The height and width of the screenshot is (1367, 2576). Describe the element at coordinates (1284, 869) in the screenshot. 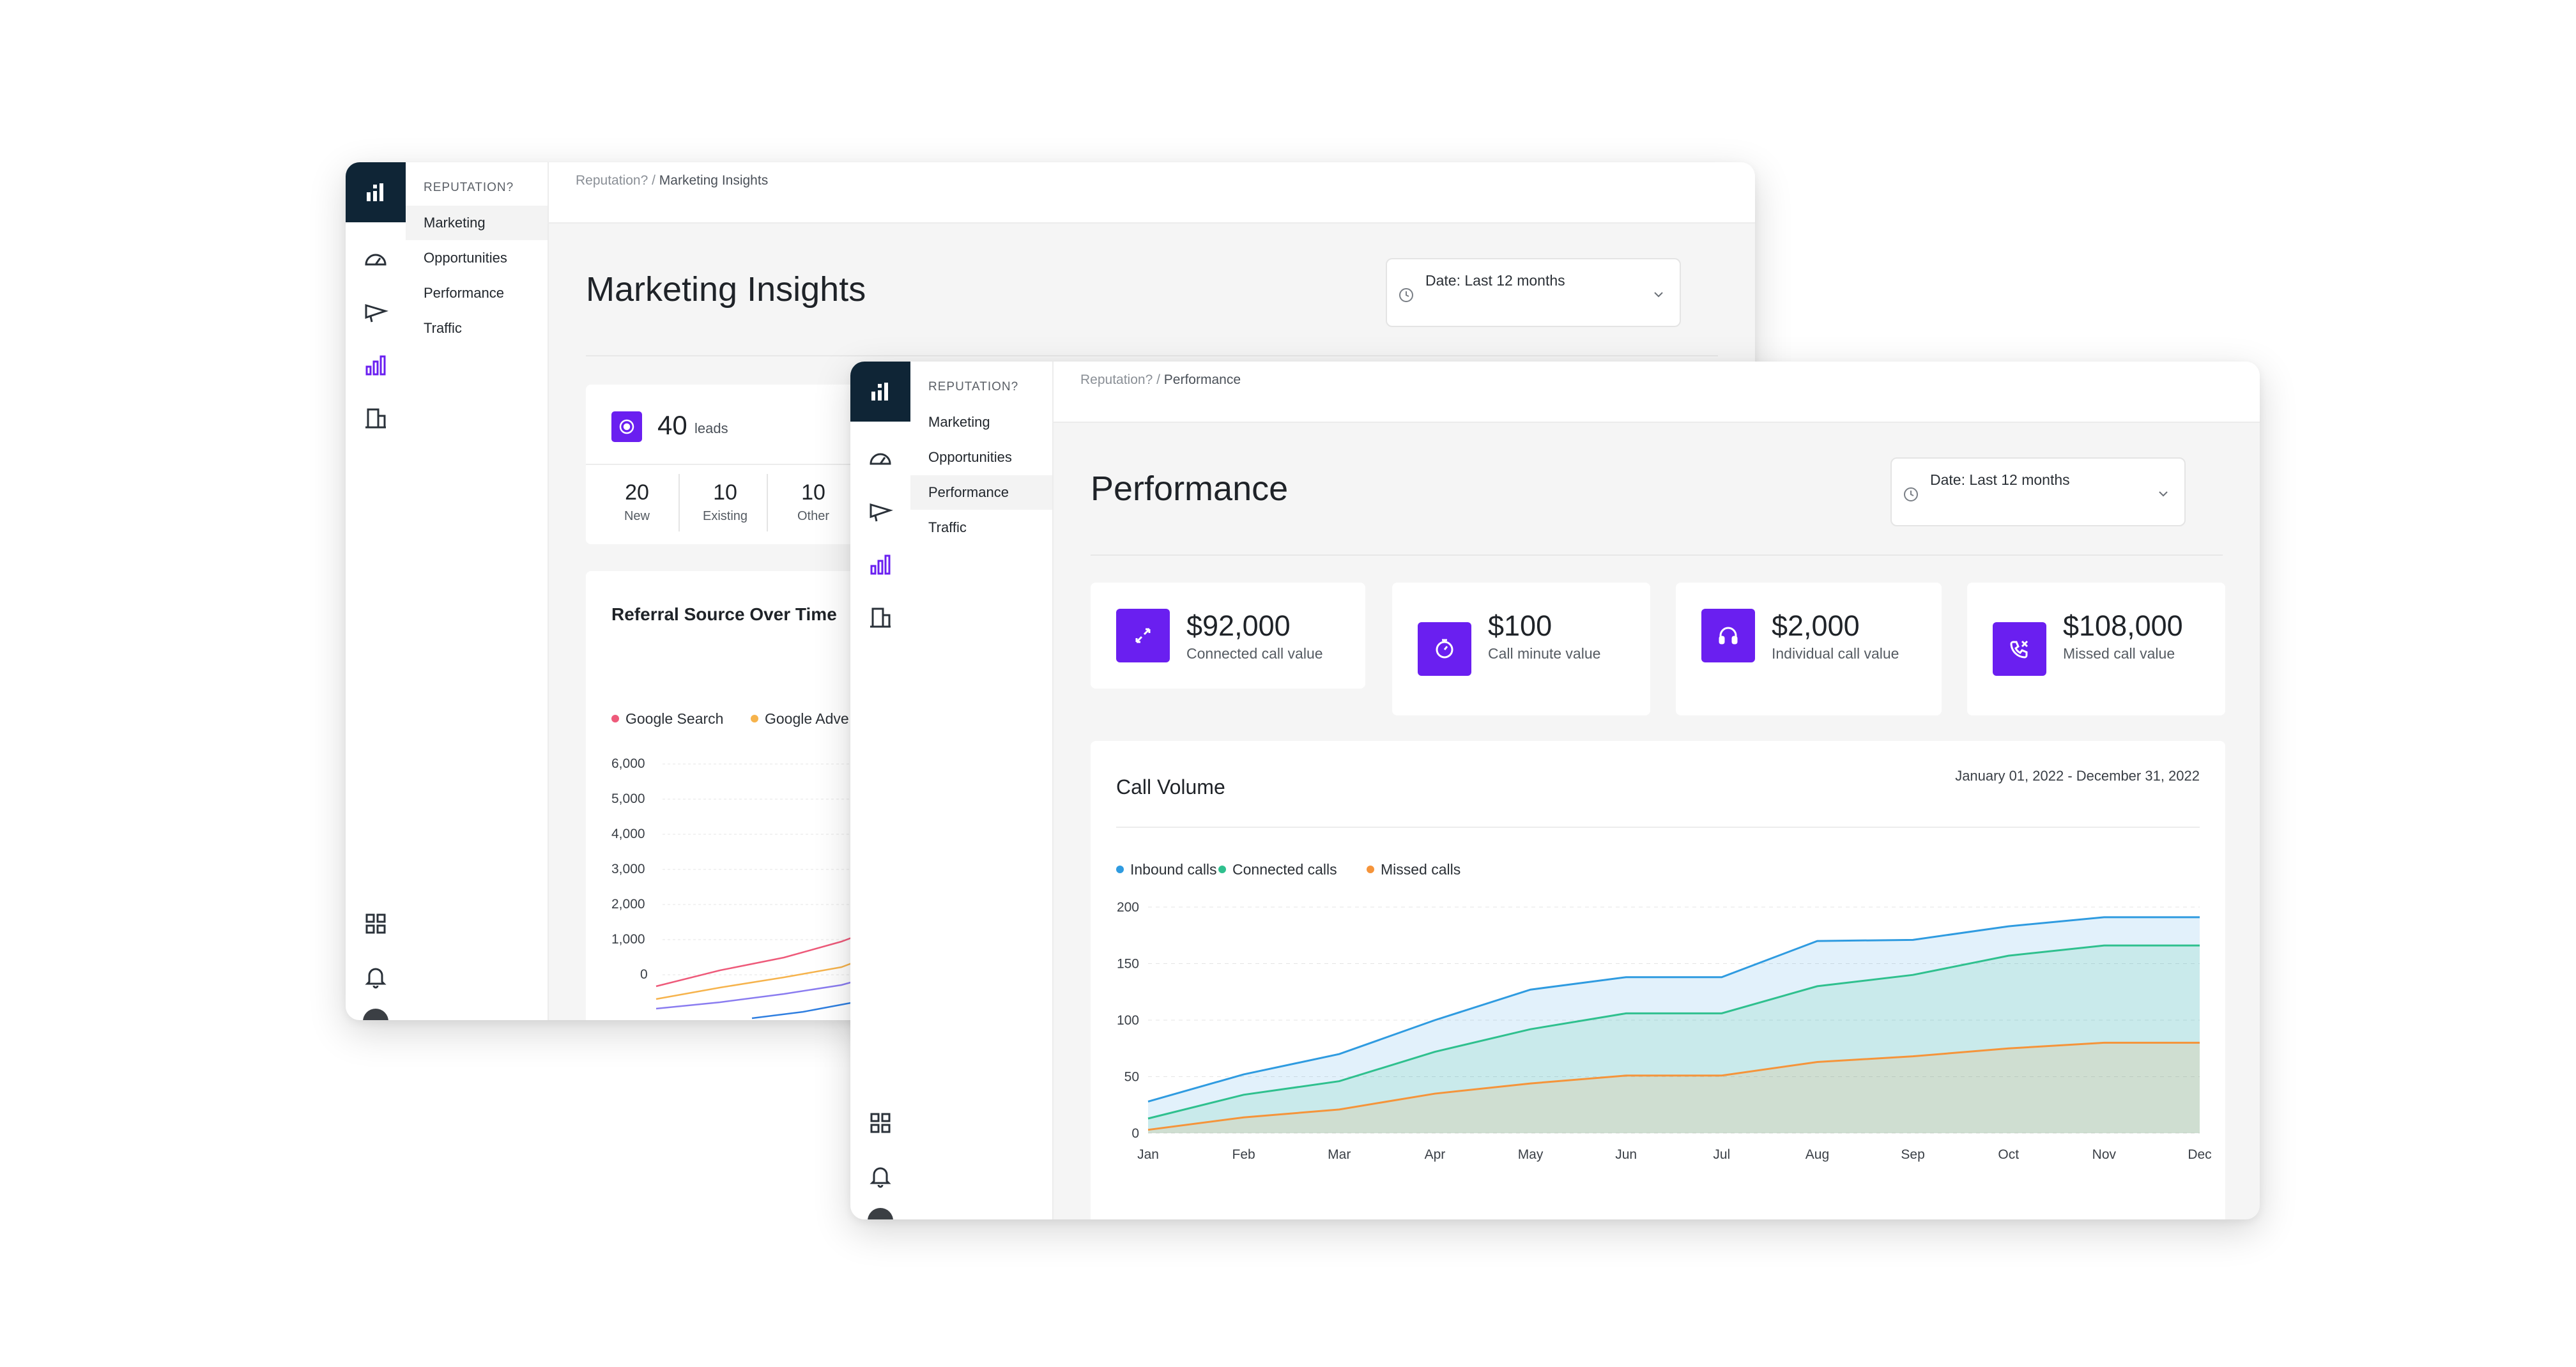

I see `legend-label: Connected calls` at that location.